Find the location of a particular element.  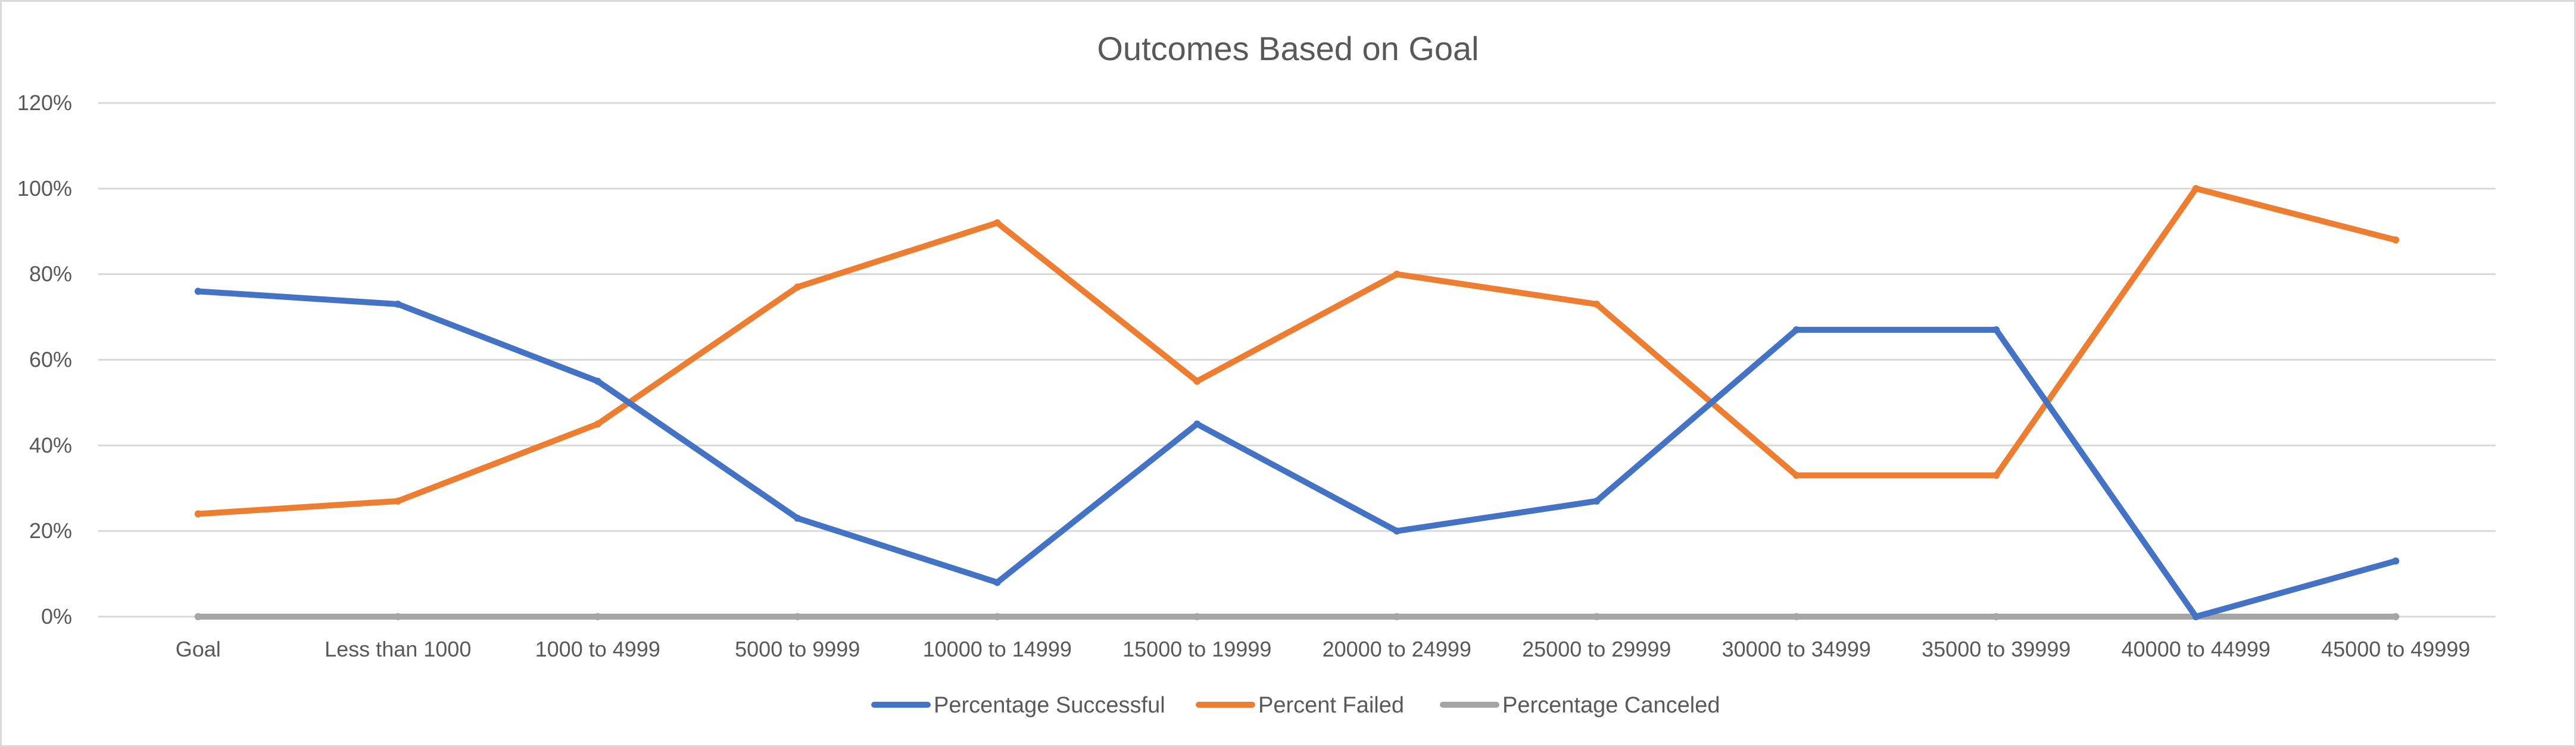

y-tick-label: 80% is located at coordinates (51, 274).